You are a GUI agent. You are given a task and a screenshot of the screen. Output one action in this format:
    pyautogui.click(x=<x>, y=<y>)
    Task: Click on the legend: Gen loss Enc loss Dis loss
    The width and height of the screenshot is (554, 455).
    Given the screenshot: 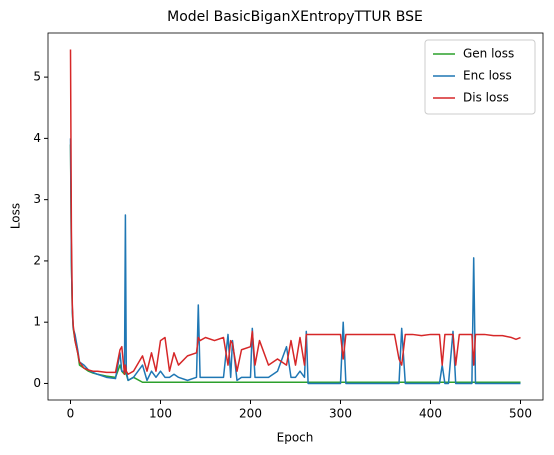 What is the action you would take?
    pyautogui.click(x=480, y=77)
    